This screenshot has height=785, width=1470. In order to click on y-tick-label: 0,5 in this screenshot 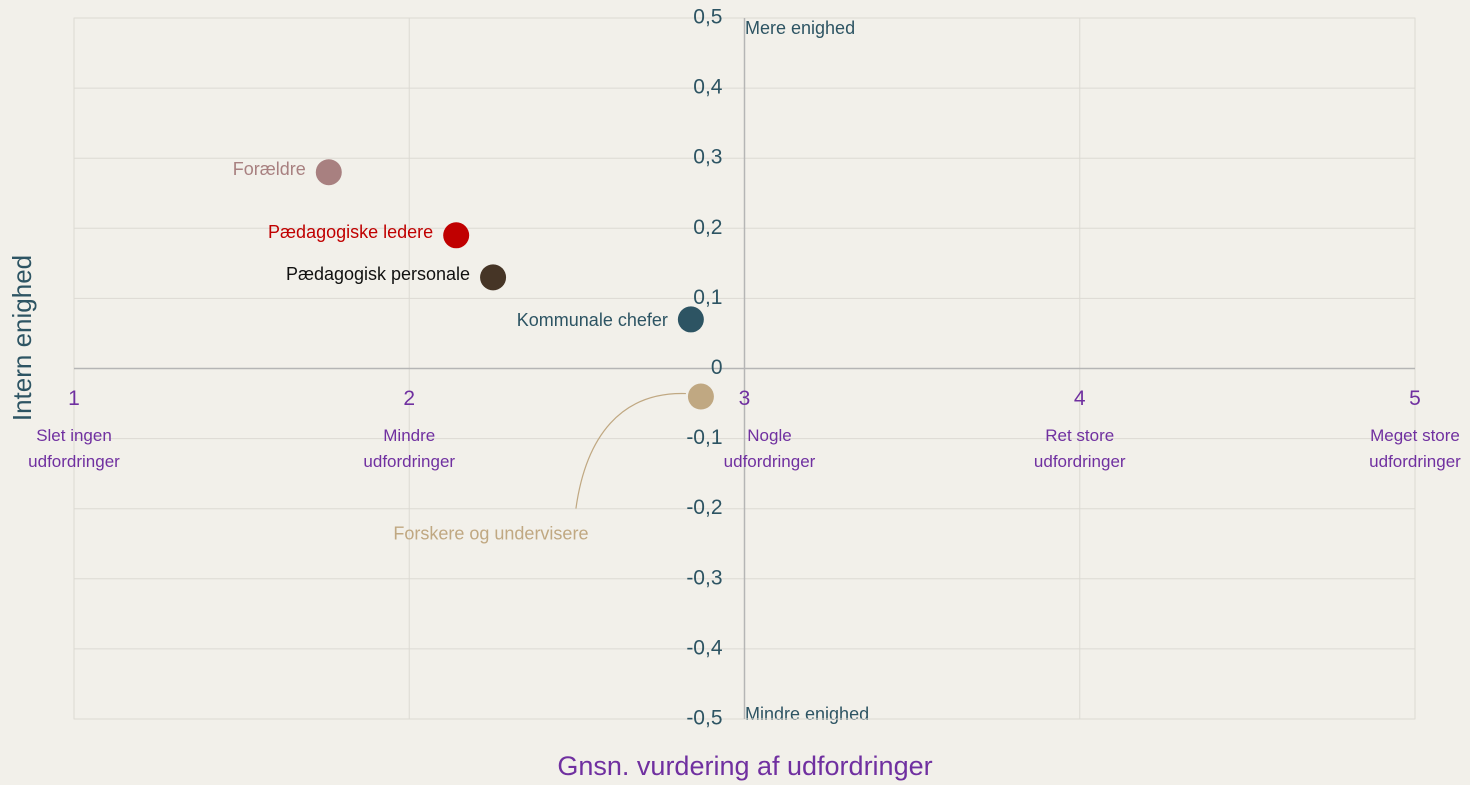, I will do `click(707, 17)`.